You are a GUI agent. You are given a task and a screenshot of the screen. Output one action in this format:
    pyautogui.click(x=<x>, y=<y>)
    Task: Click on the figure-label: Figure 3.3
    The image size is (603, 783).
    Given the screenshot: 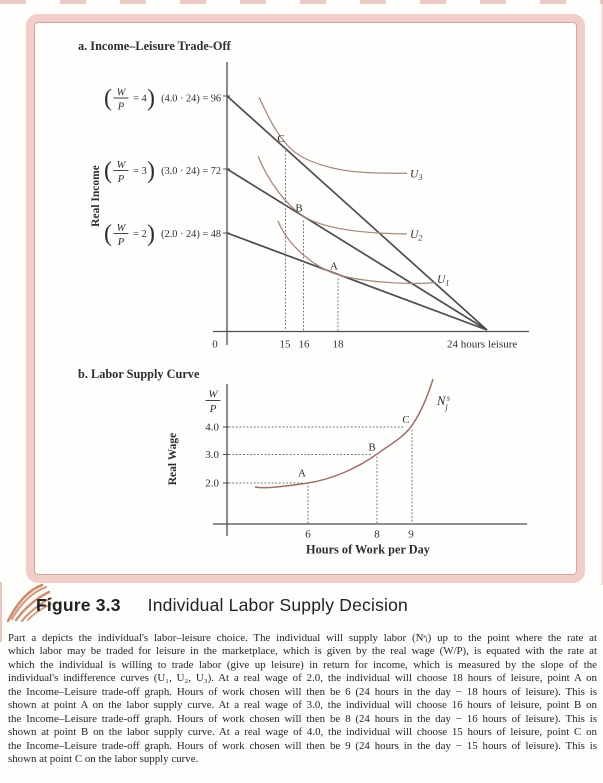 What is the action you would take?
    pyautogui.click(x=78, y=605)
    